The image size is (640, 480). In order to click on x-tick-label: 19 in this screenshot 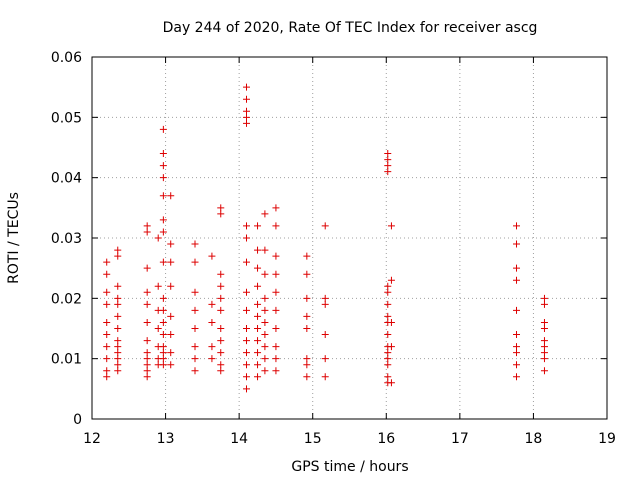, I will do `click(607, 439)`.